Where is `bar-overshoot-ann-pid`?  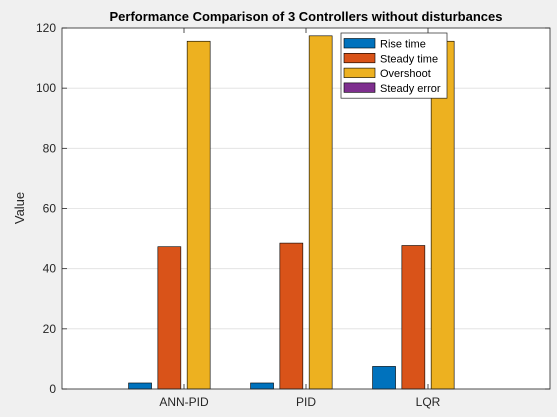 bar-overshoot-ann-pid is located at coordinates (198, 215).